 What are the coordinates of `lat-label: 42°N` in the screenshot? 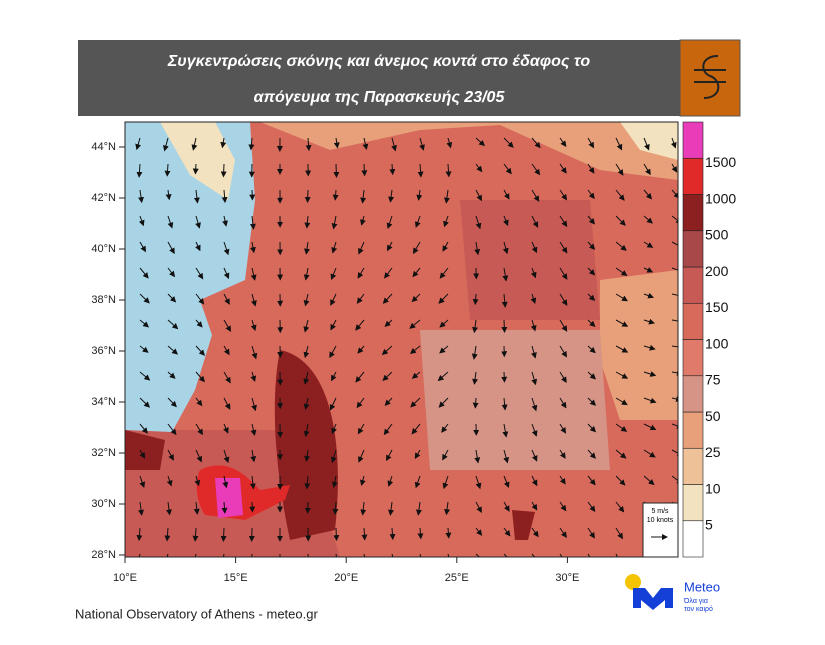 It's located at (103, 198).